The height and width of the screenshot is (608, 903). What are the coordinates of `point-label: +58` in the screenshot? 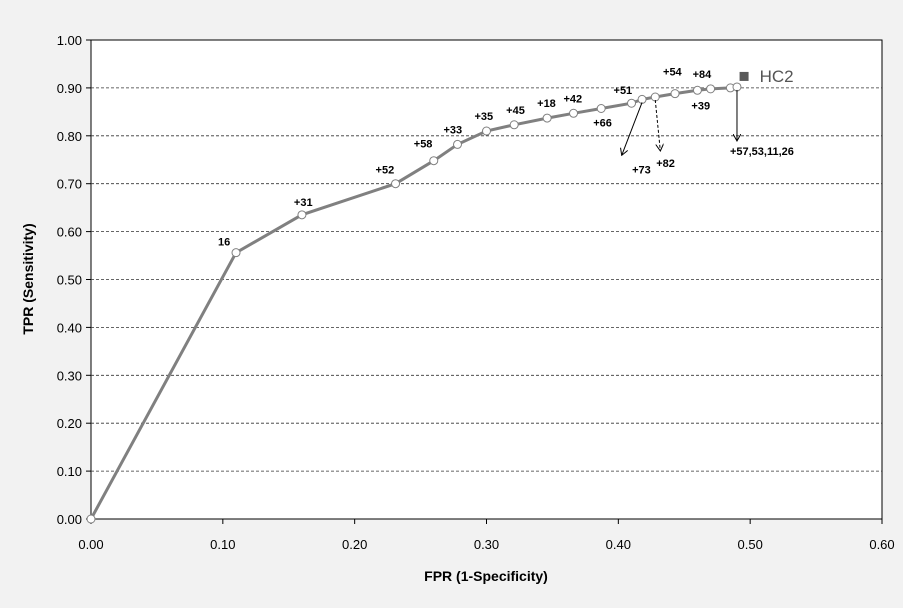 It's located at (423, 145).